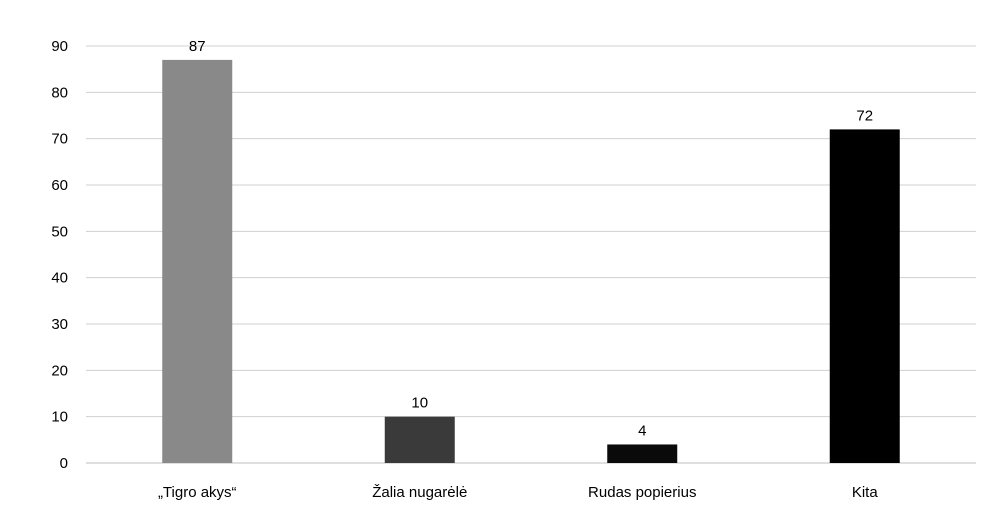 Image resolution: width=998 pixels, height=512 pixels. Describe the element at coordinates (59, 231) in the screenshot. I see `y-tick-label: 50` at that location.